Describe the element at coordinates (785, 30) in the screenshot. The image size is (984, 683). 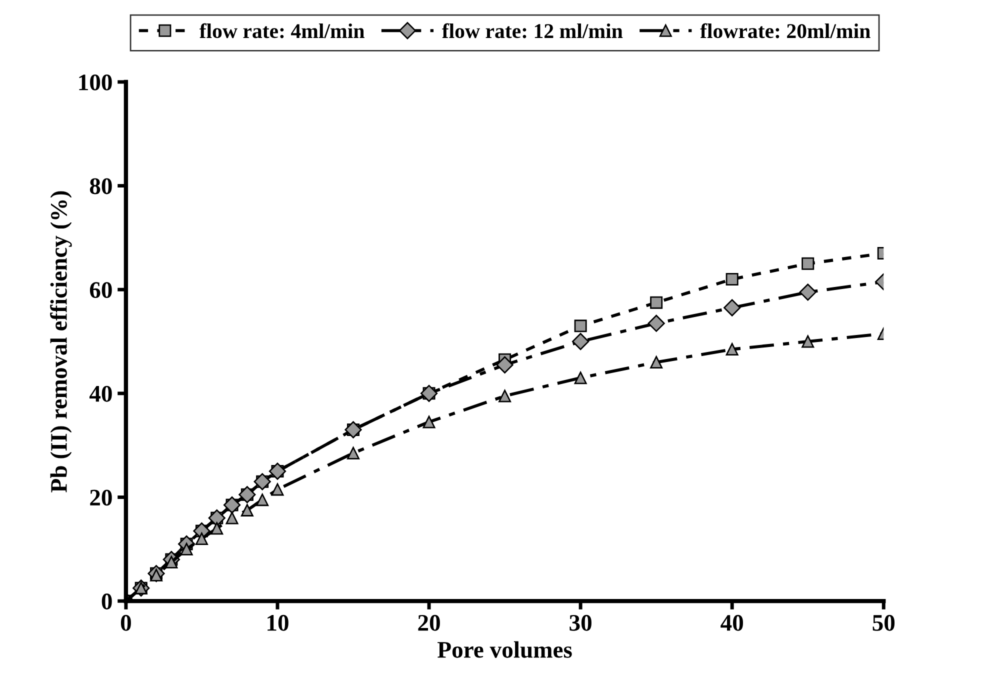
I see `legend-label: flowrate: 20ml/min` at that location.